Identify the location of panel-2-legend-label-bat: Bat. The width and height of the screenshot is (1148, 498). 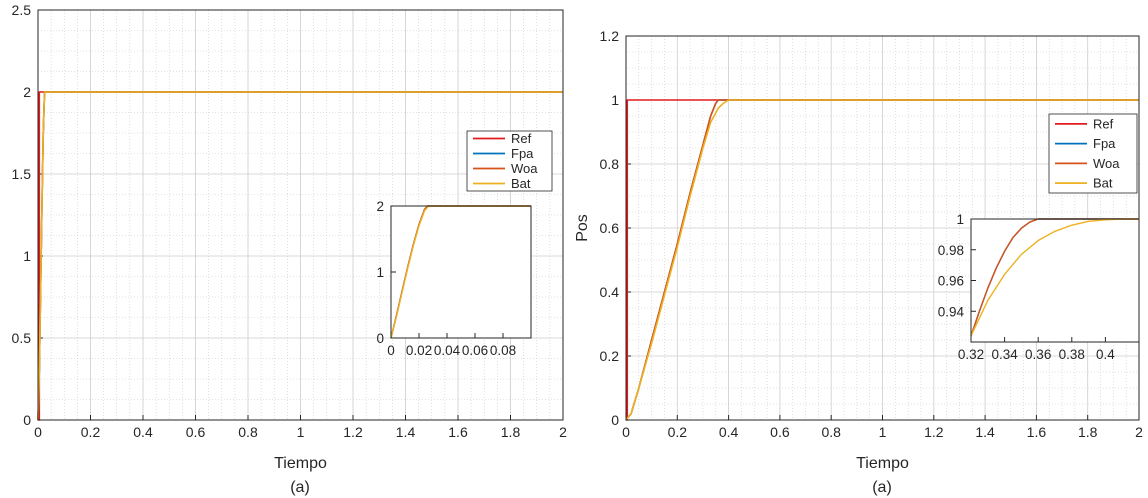
(1103, 183).